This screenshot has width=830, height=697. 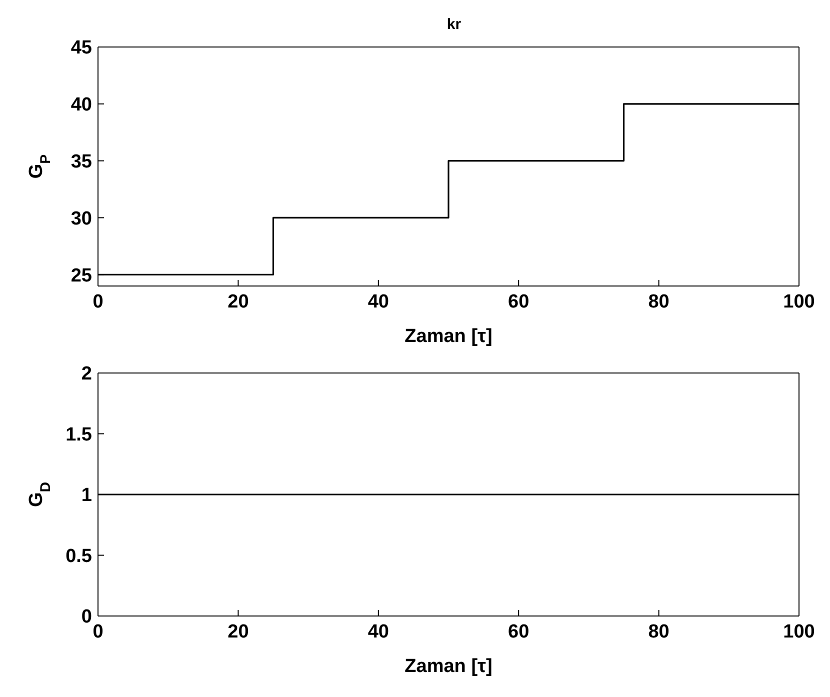 I want to click on y-tick-label: 40, so click(x=81, y=105).